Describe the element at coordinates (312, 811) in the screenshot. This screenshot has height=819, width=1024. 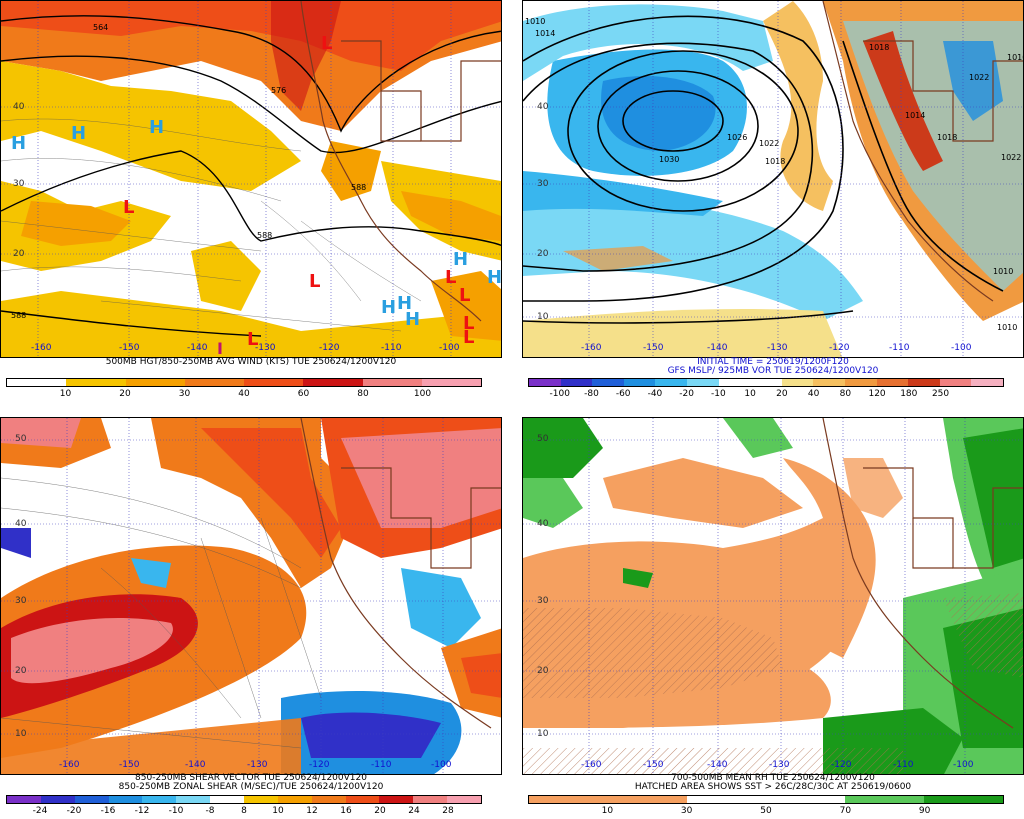
I see `colorbar-tick-label: 12` at that location.